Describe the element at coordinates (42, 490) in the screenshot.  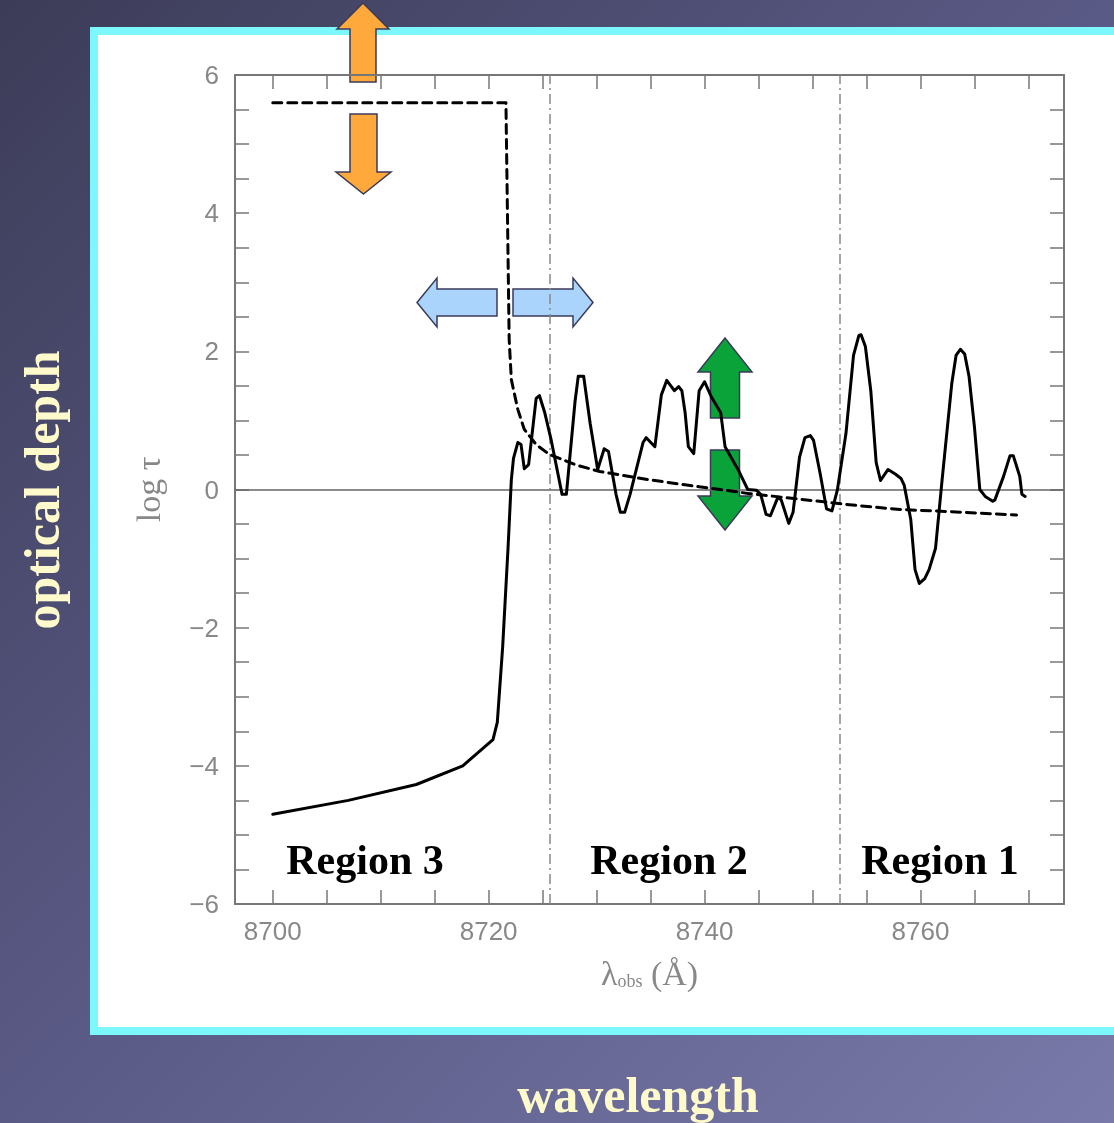
I see `text: optical depth` at that location.